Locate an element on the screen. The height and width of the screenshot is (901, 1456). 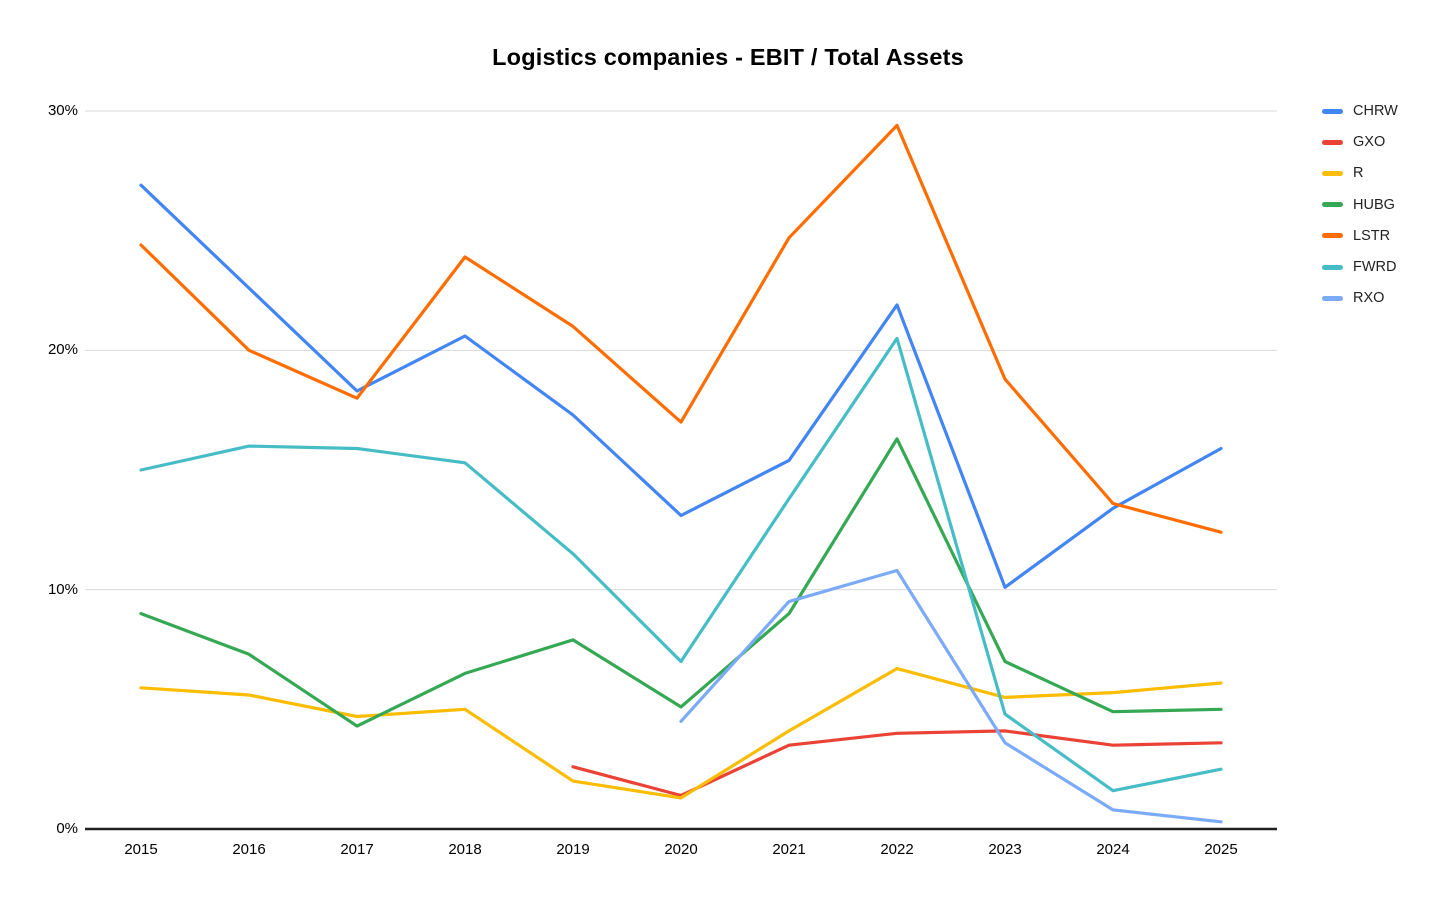
legend-swatch-rxo is located at coordinates (1332, 298).